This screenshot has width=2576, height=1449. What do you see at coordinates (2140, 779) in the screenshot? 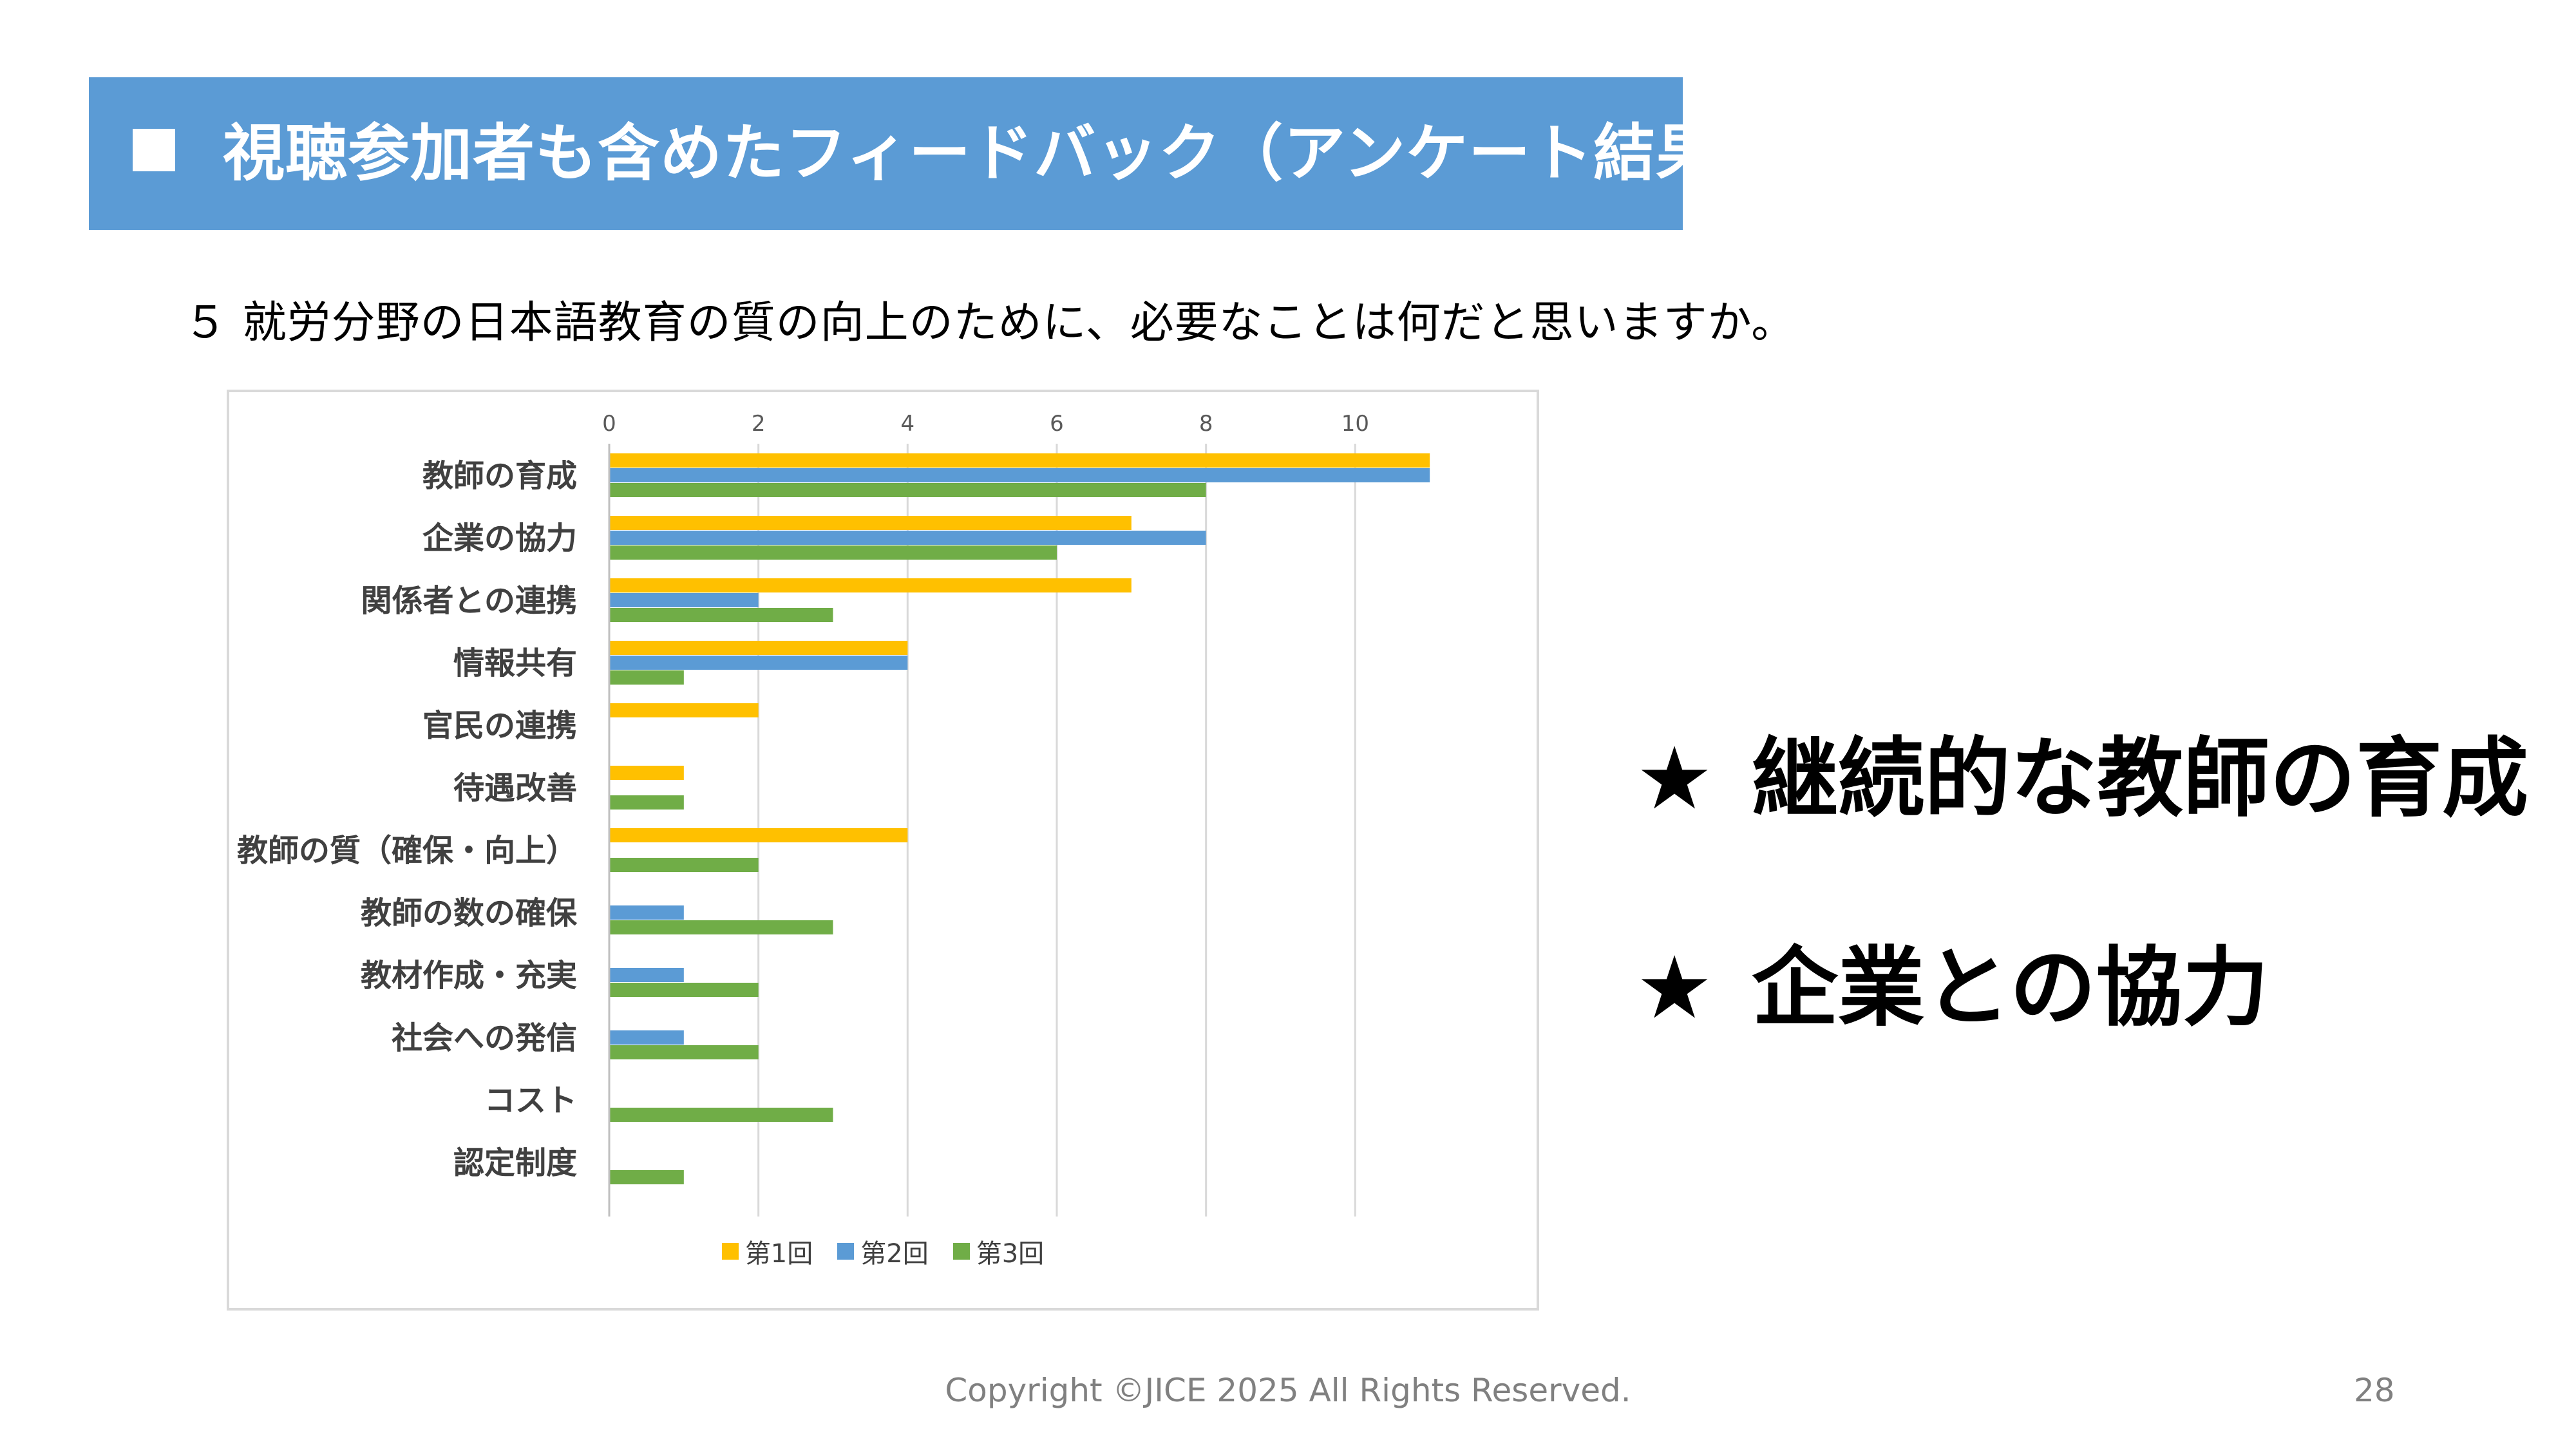
I see `highlight-text: 継続的な教師の育成` at bounding box center [2140, 779].